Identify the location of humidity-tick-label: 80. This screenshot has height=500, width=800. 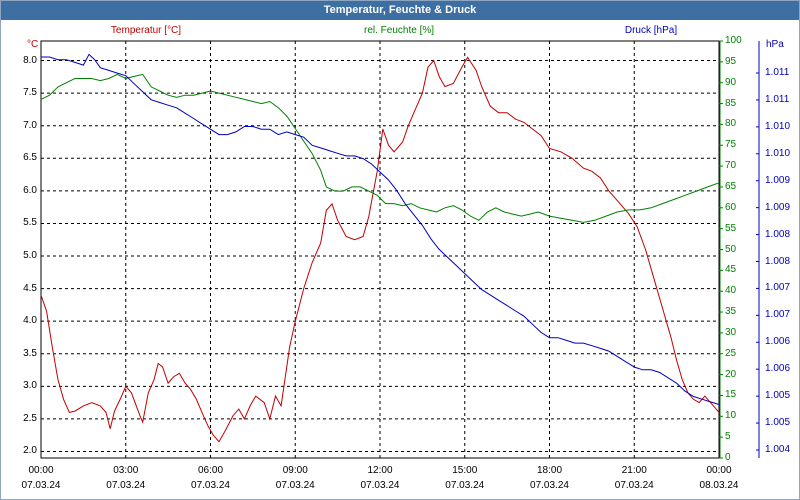
(731, 124).